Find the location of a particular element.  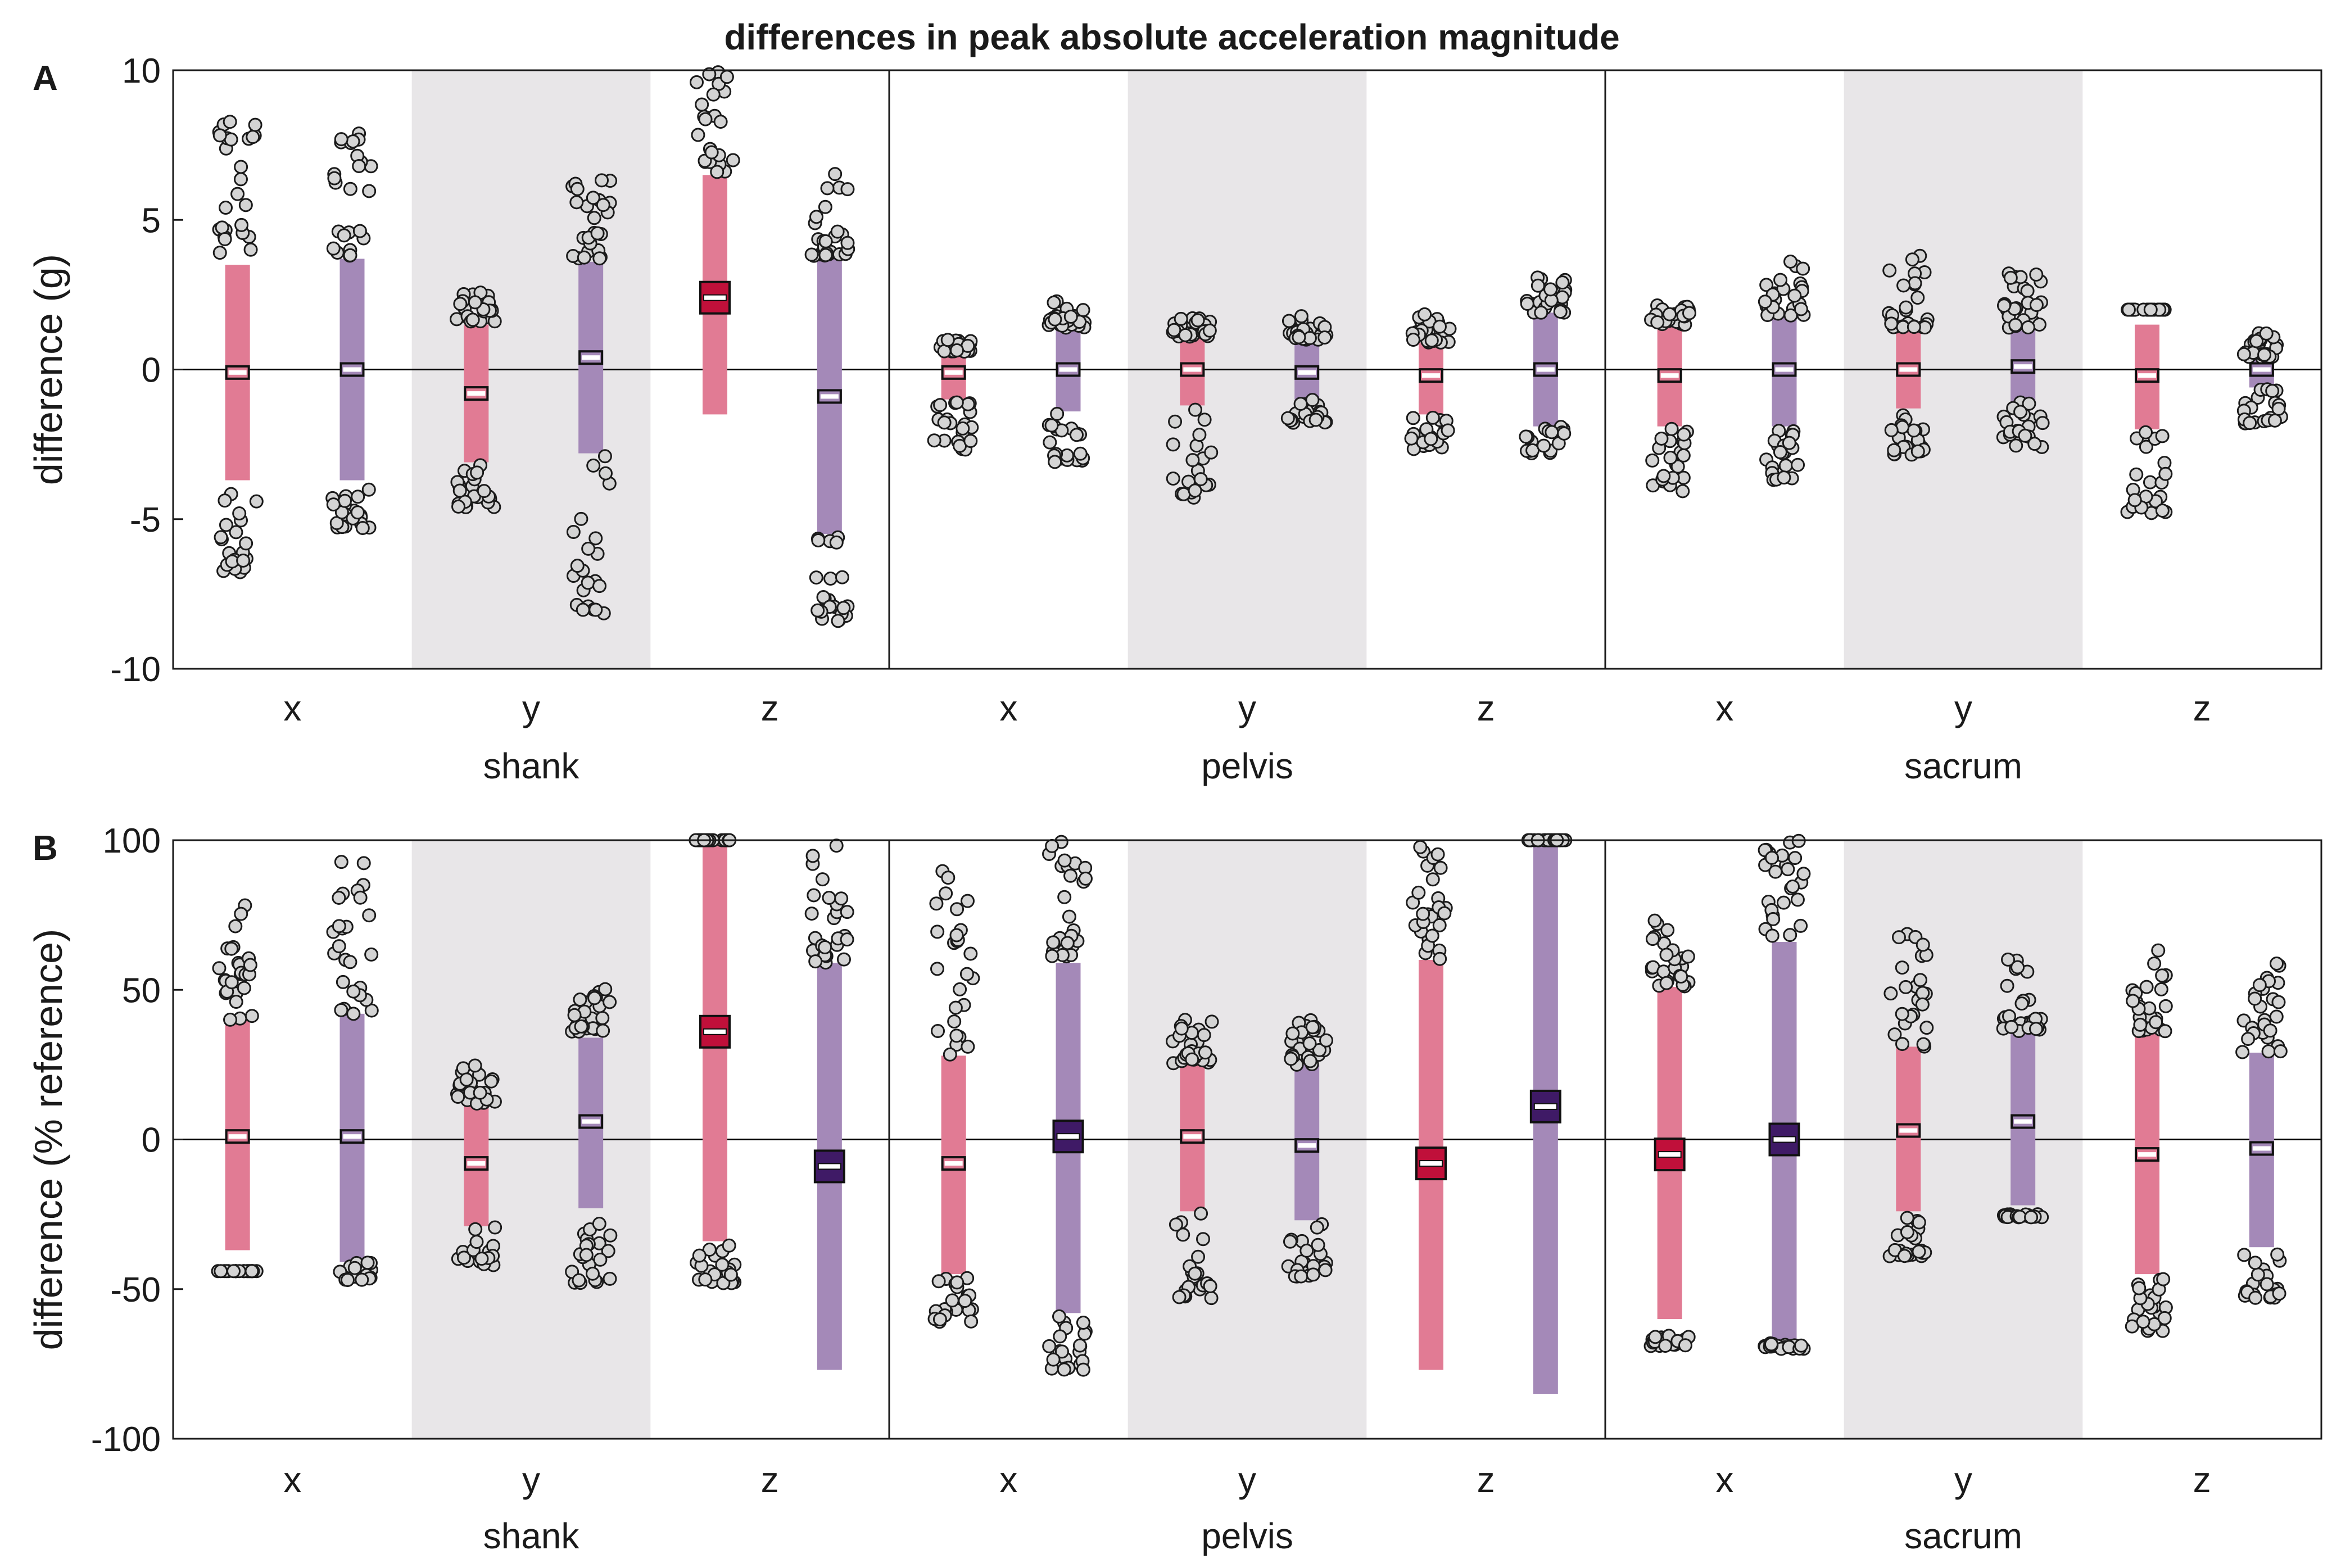

series-pelvis-y-purple is located at coordinates (1307, 1148).